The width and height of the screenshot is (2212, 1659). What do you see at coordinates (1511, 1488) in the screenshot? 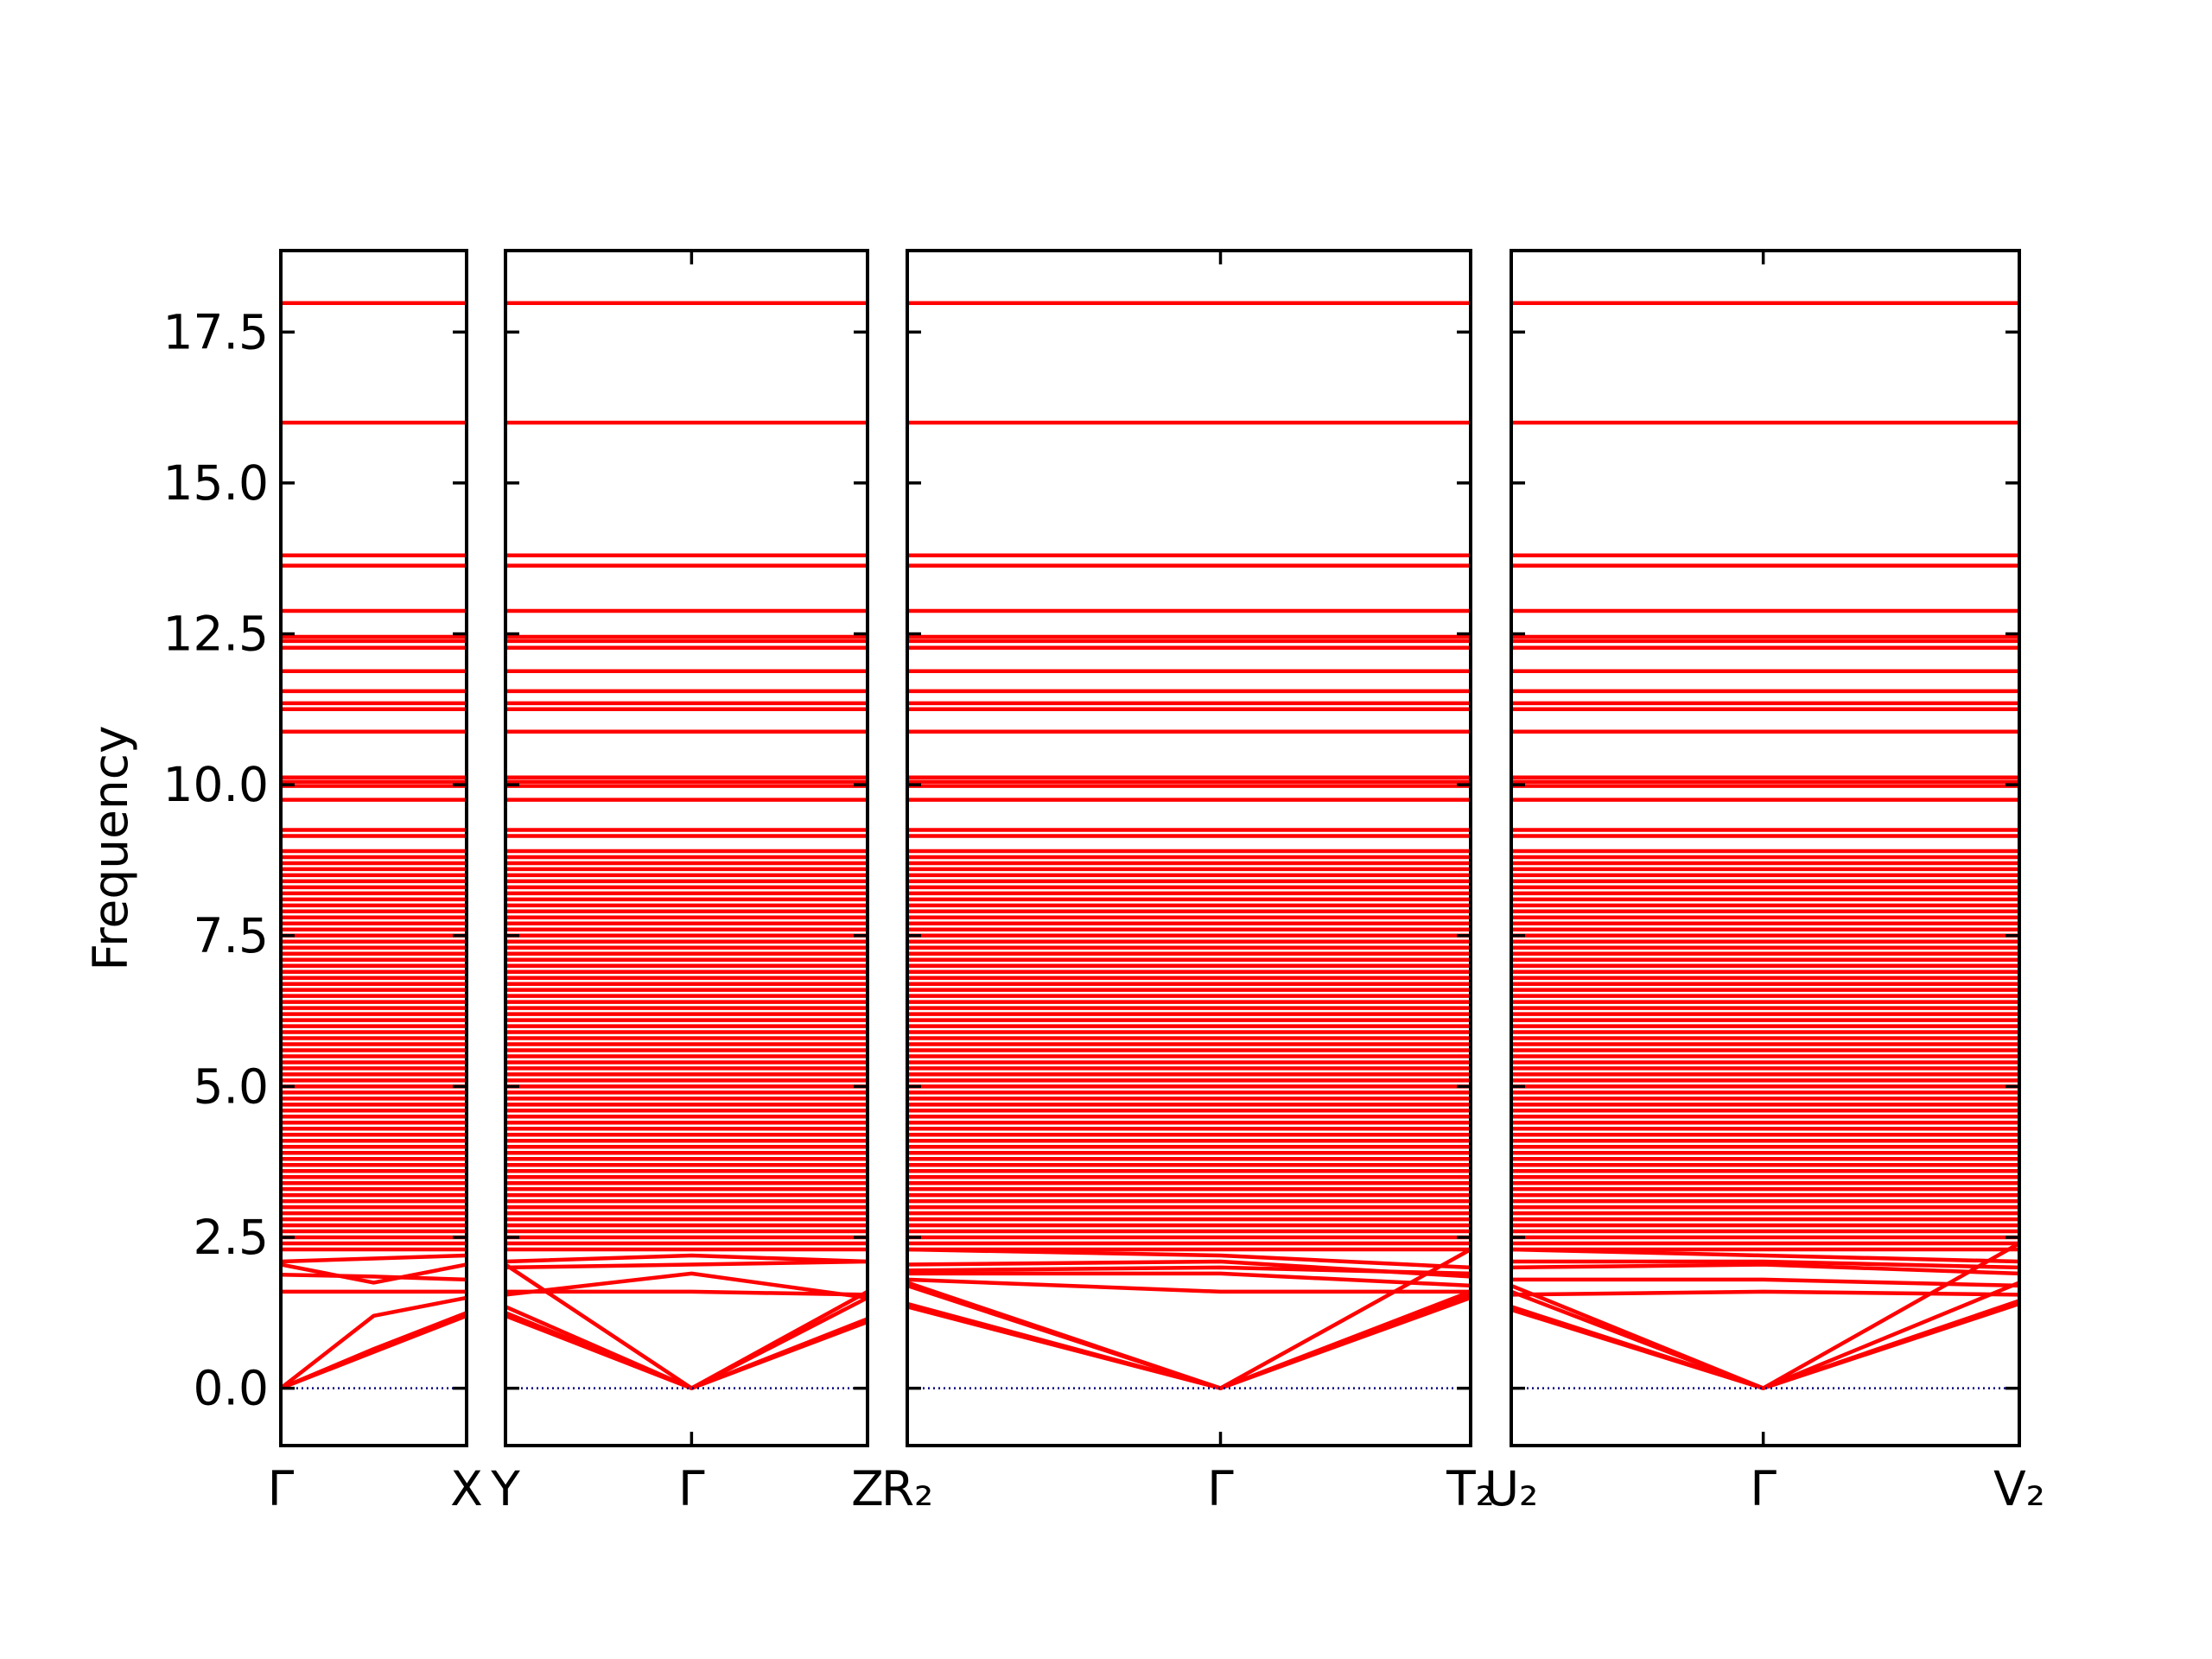
I see `x-tick-label: U₂` at bounding box center [1511, 1488].